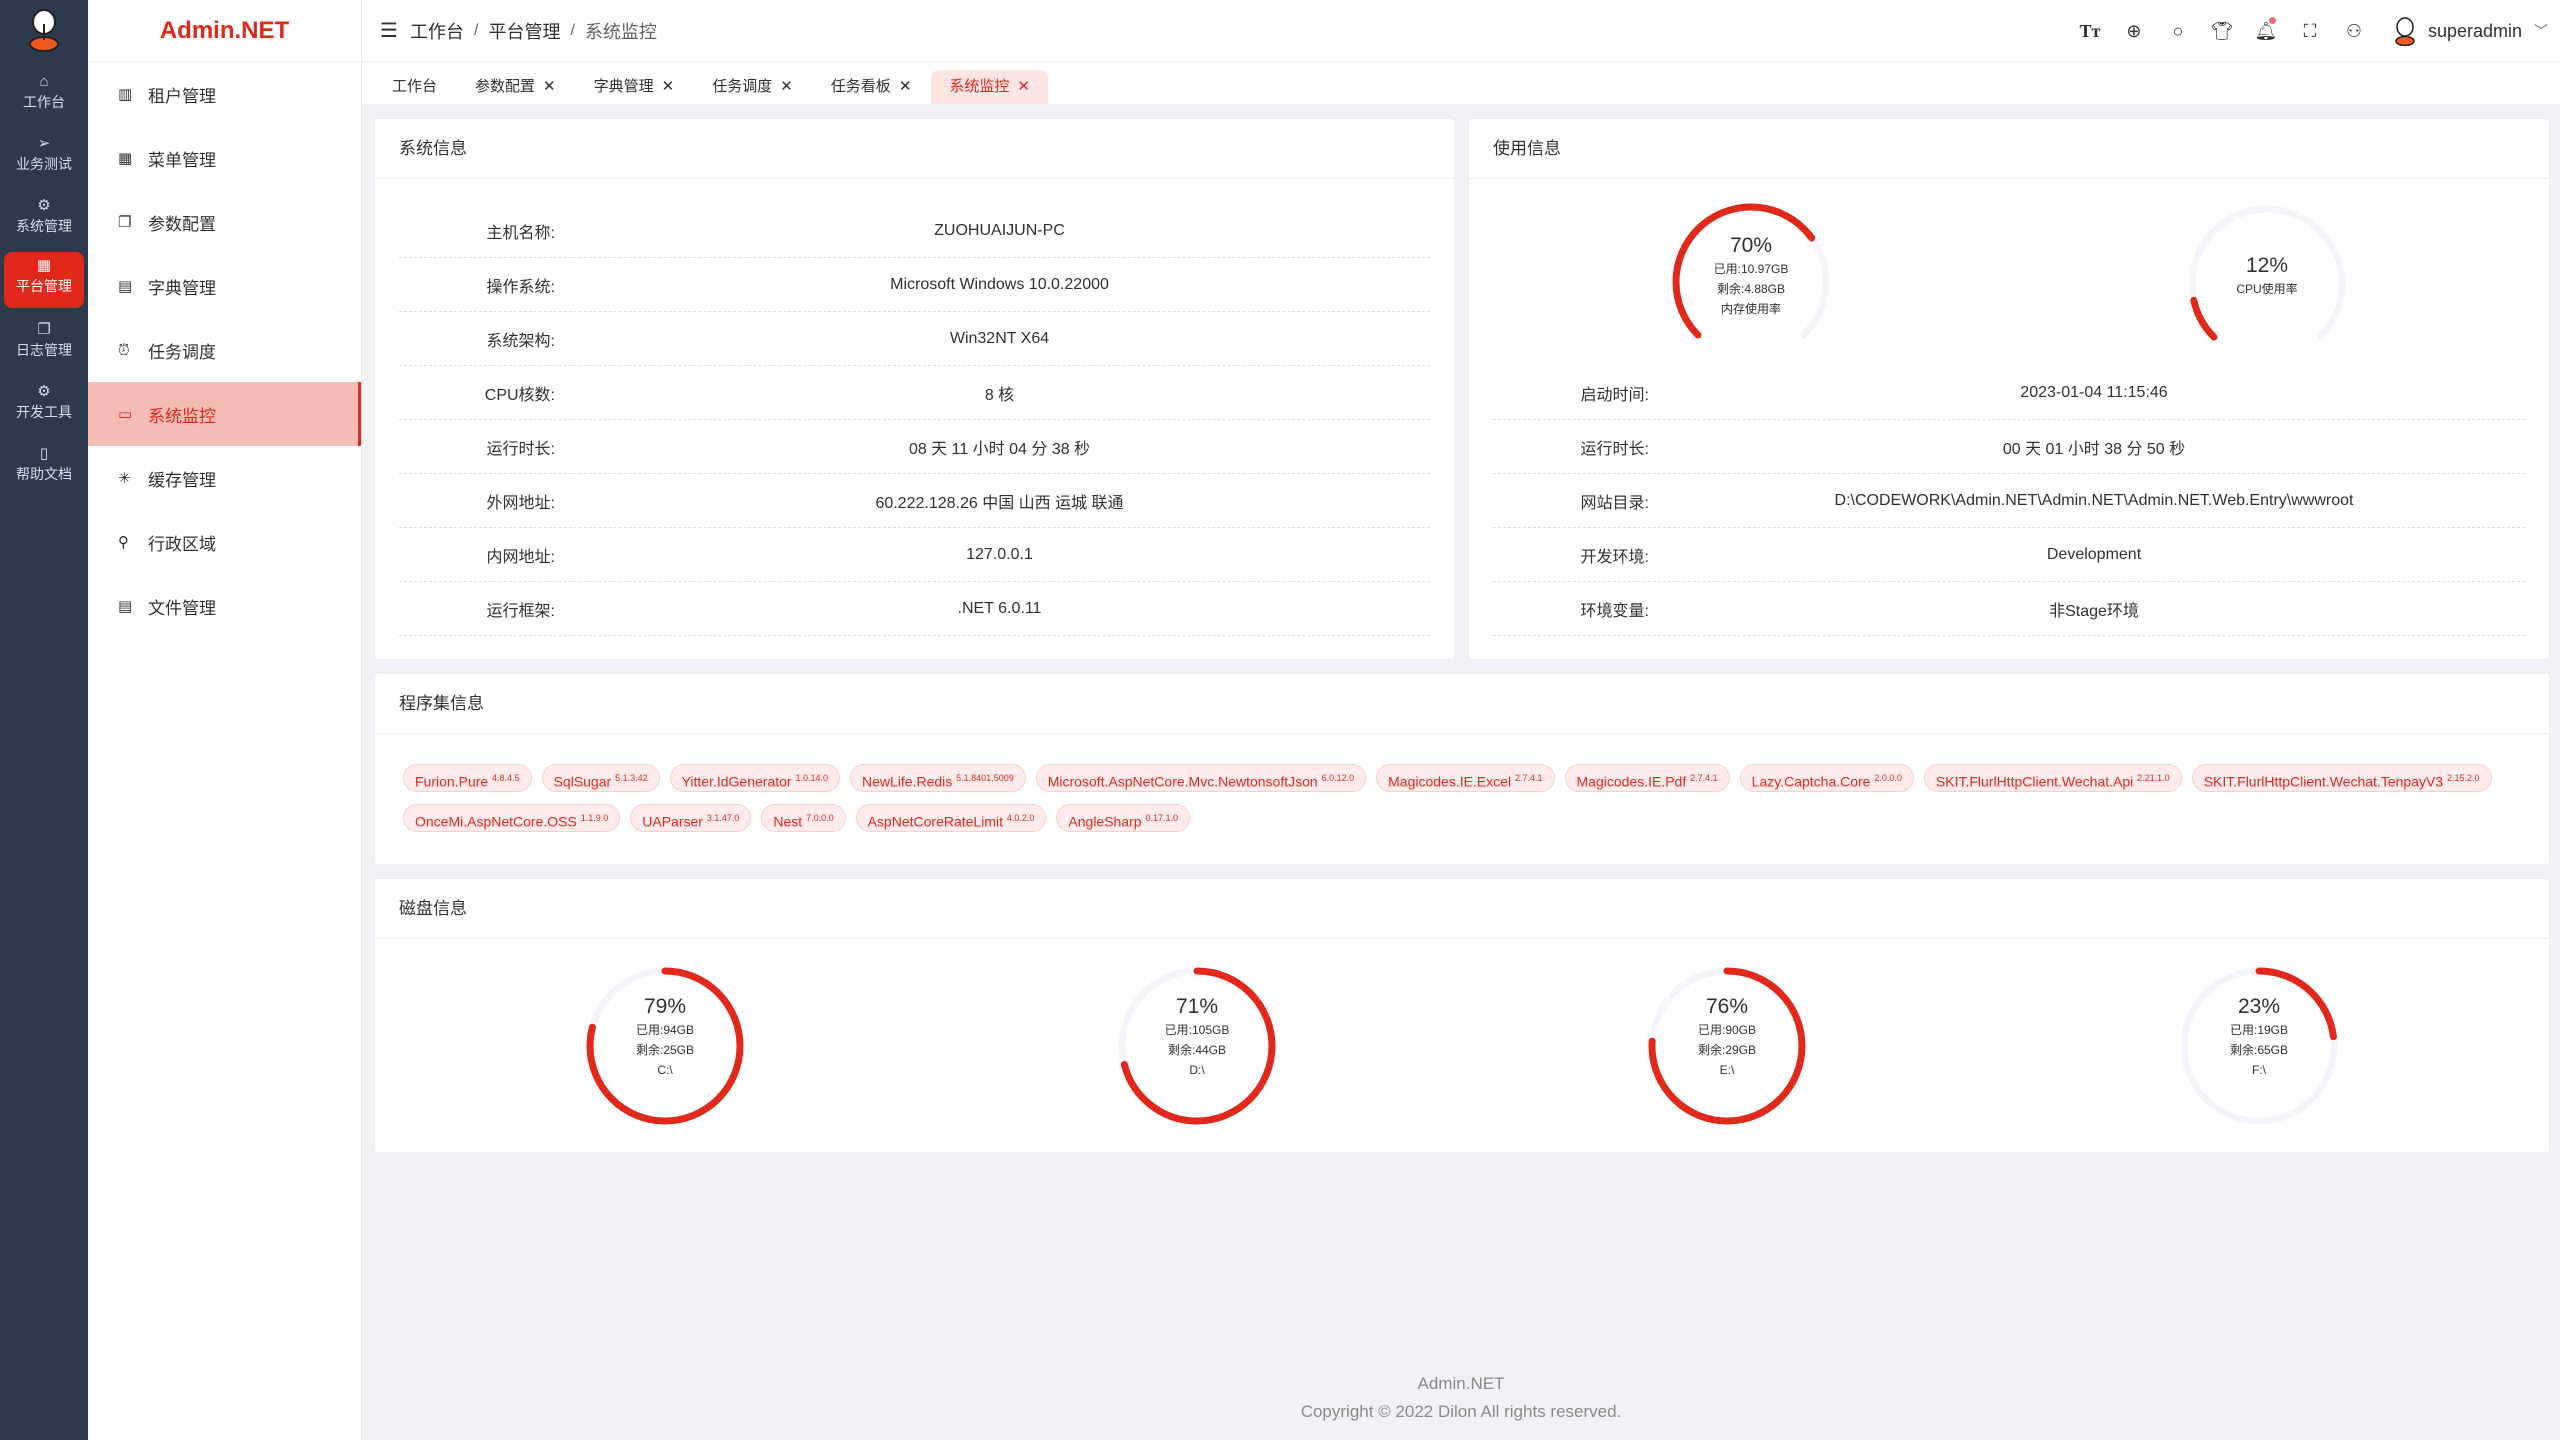 The image size is (2560, 1440). Describe the element at coordinates (44, 143) in the screenshot. I see `send-icon: ➢` at that location.